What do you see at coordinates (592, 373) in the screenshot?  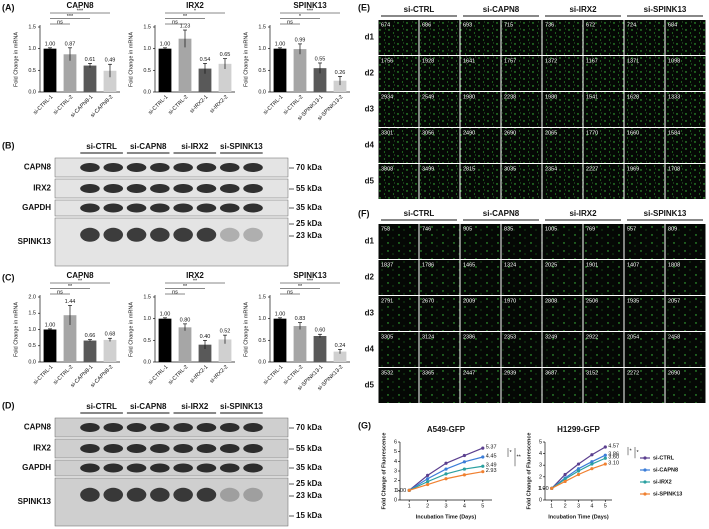 I see `cell-count: 3152` at bounding box center [592, 373].